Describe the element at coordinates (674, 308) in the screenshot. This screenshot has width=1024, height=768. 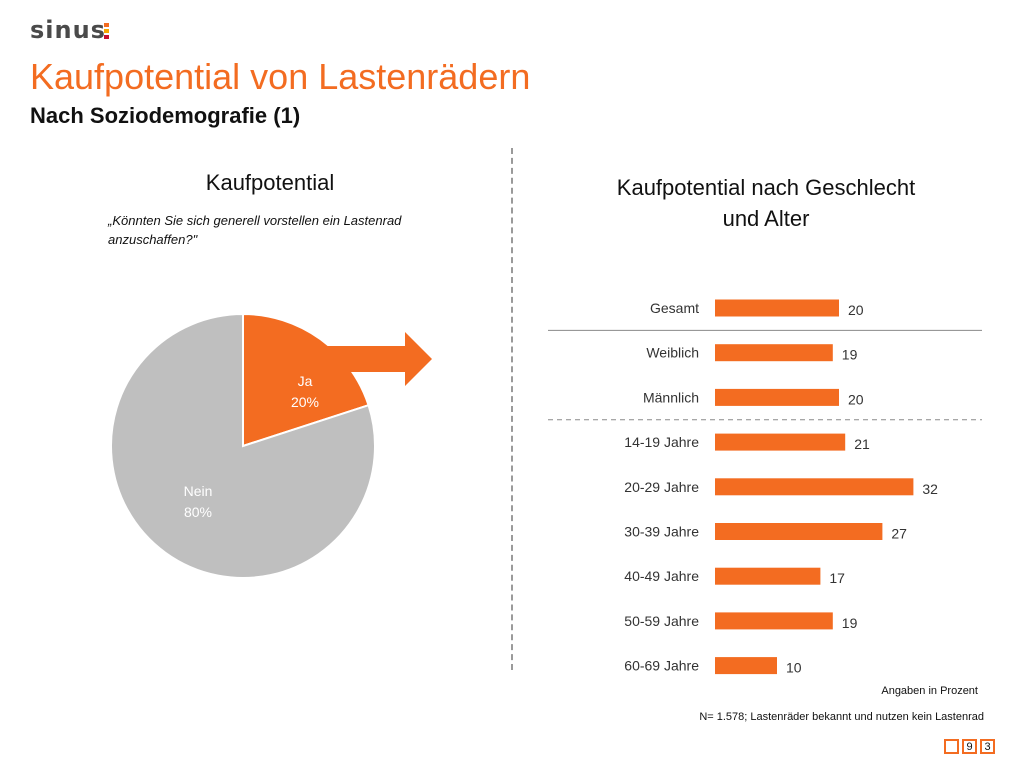
I see `bar-category-label: Gesamt` at that location.